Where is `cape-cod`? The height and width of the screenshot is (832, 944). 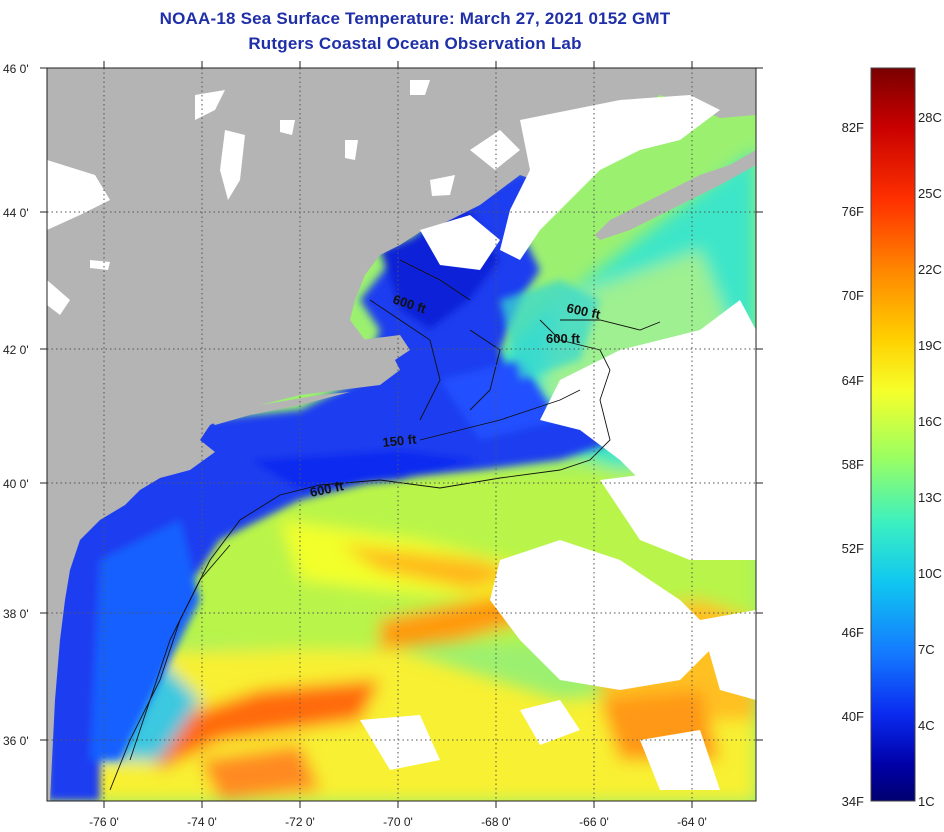 cape-cod is located at coordinates (385, 347).